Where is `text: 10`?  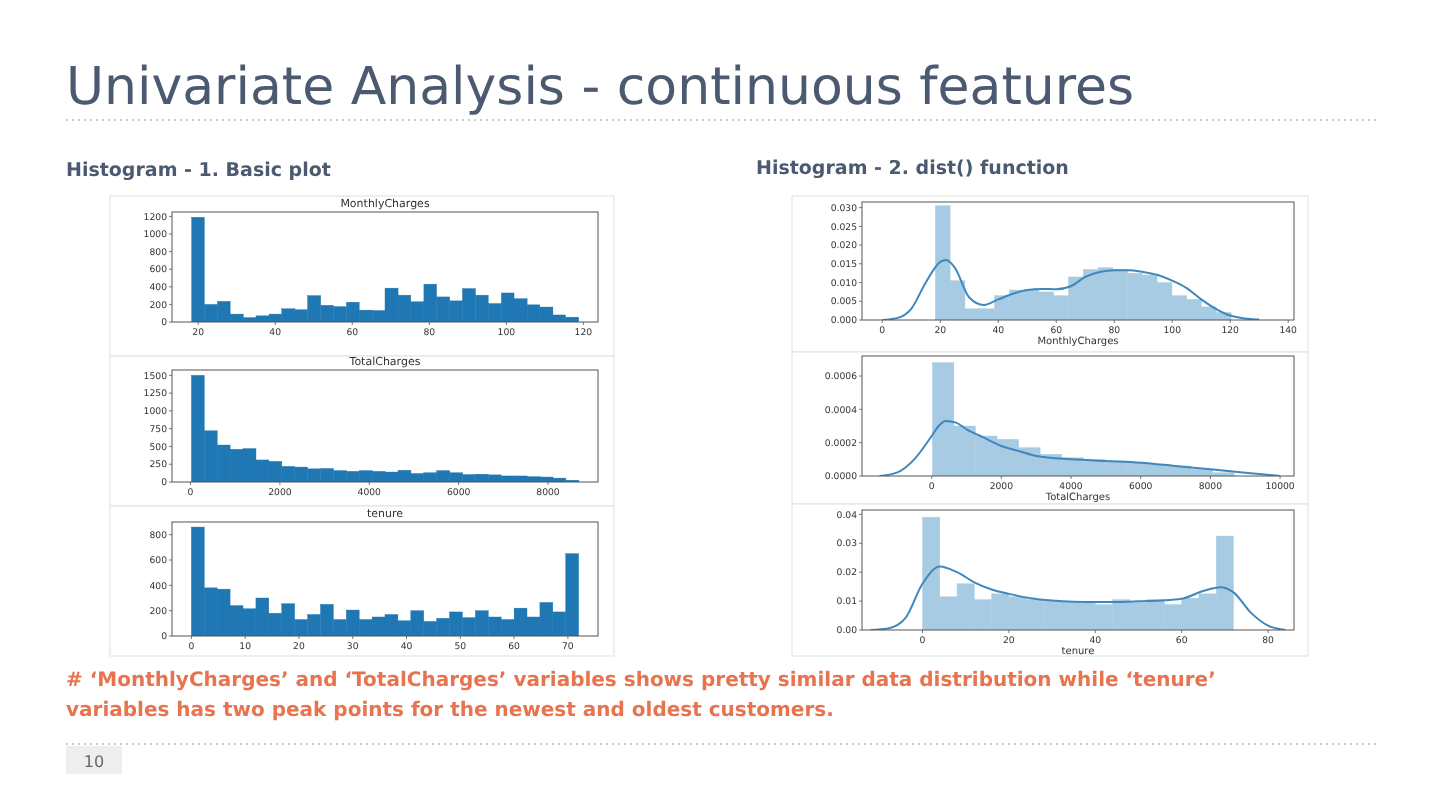
text: 10 is located at coordinates (94, 762).